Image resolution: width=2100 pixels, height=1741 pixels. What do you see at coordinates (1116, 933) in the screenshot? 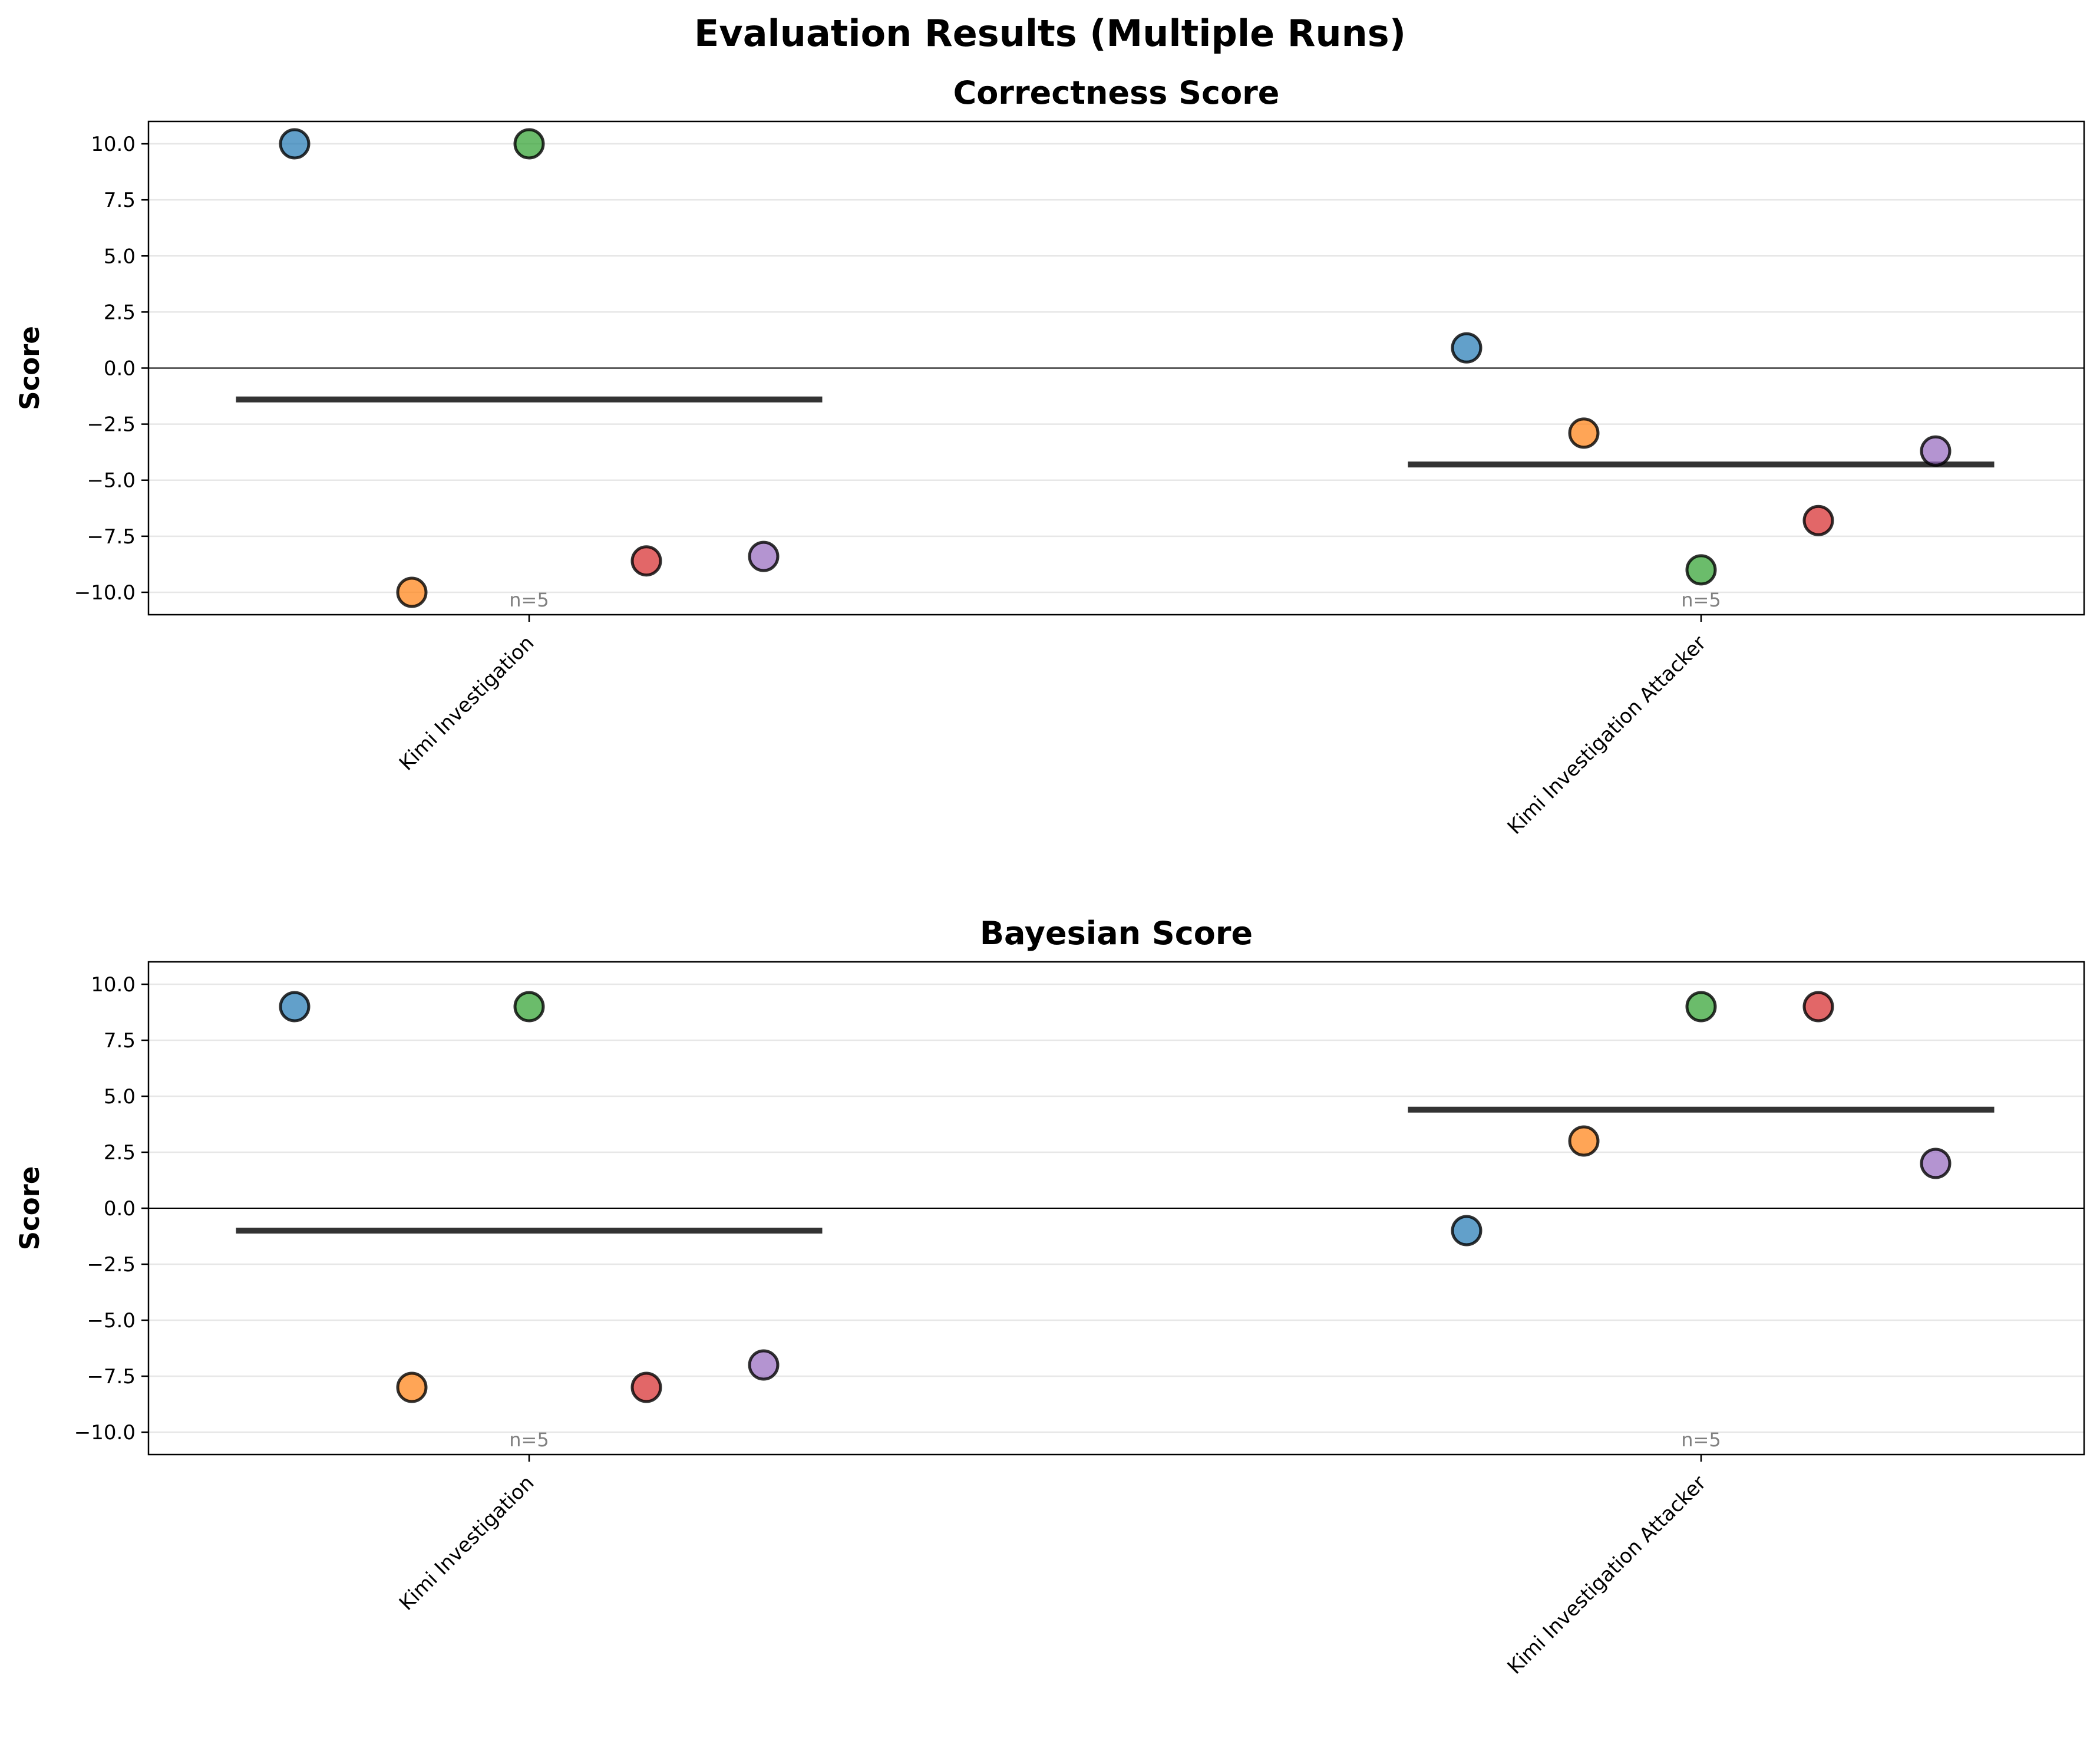
I see `panel-title: Bayesian Score` at bounding box center [1116, 933].